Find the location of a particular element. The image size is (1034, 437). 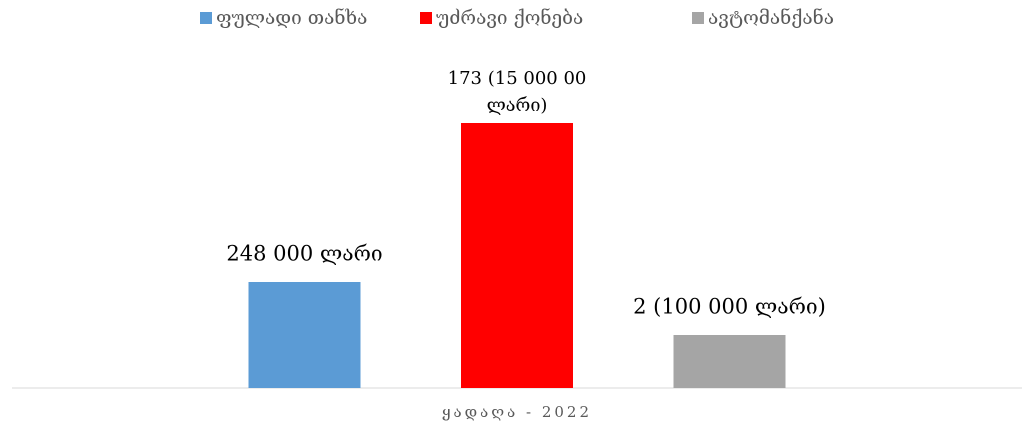

x-tick-label: ყადაღა - 2022 is located at coordinates (517, 412).